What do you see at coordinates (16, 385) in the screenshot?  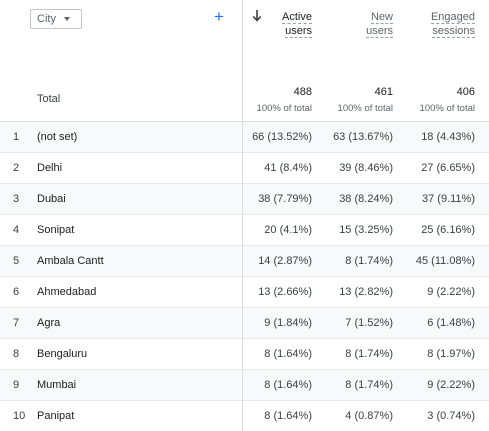 I see `row-index: 9` at bounding box center [16, 385].